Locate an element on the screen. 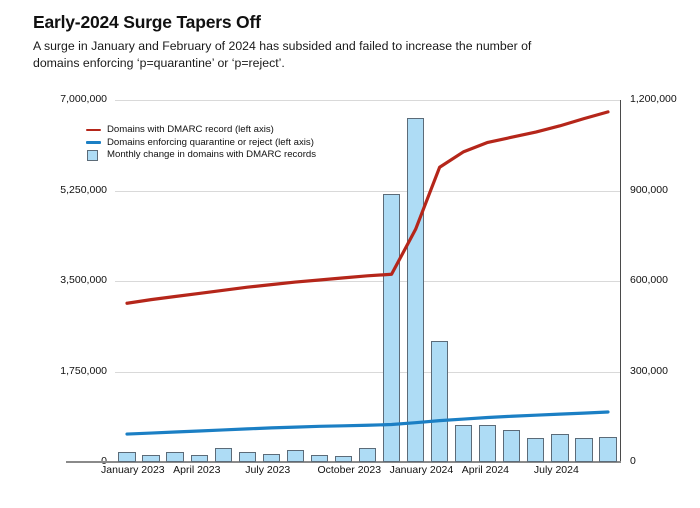  right-axis-tick-label: 300,000 is located at coordinates (649, 370).